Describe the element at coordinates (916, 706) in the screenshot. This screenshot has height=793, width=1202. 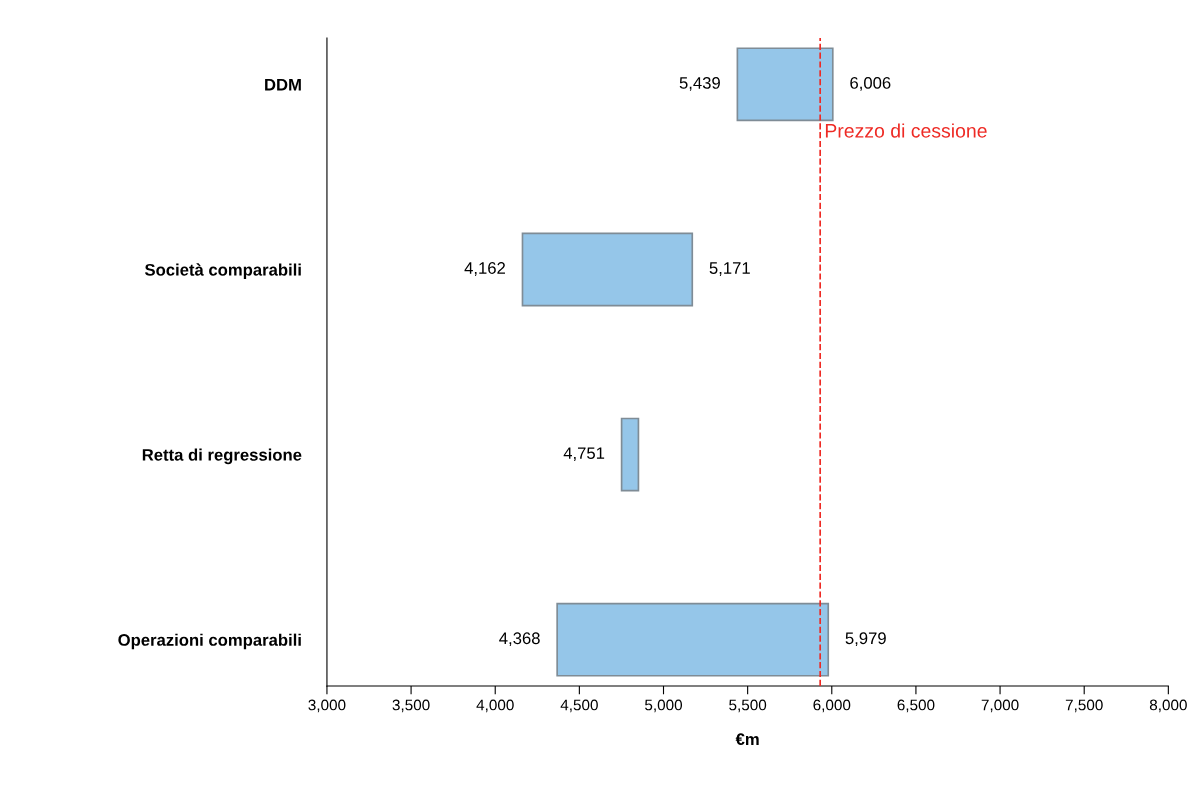
I see `x-tick-label: 6,500` at that location.